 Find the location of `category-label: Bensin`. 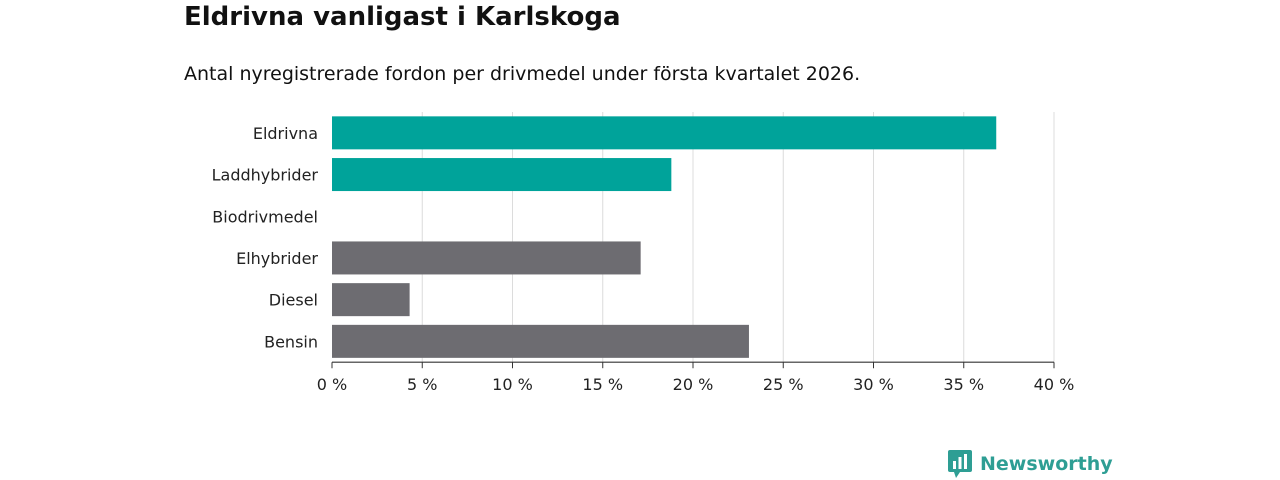

category-label: Bensin is located at coordinates (291, 341).